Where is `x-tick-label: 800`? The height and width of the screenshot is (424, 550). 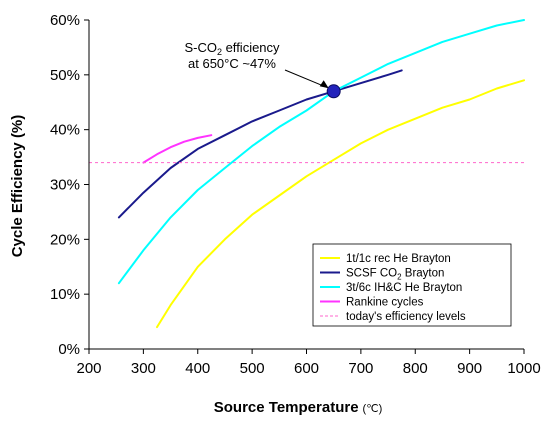
x-tick-label: 800 is located at coordinates (415, 368).